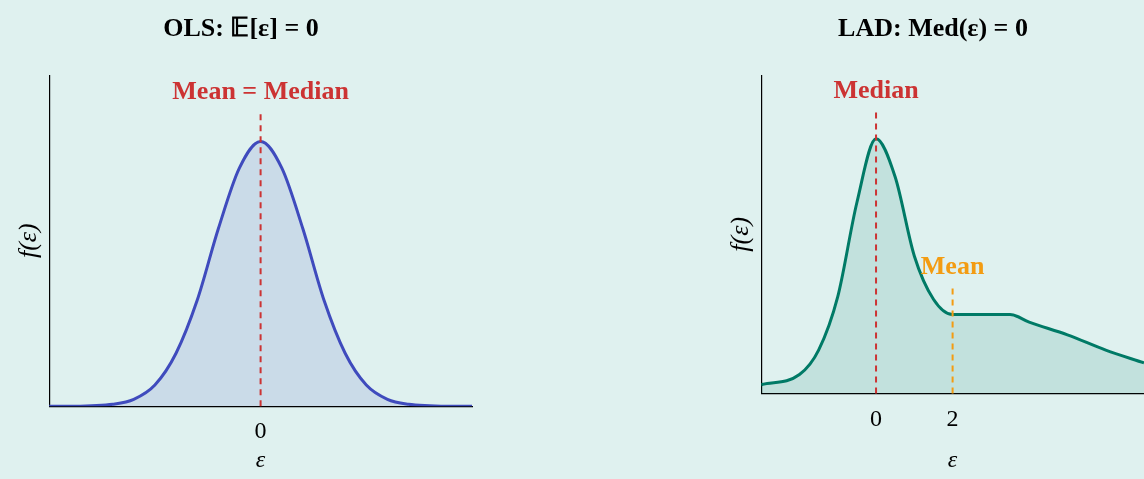  Describe the element at coordinates (952, 418) in the screenshot. I see `x-tick-label: 2` at that location.